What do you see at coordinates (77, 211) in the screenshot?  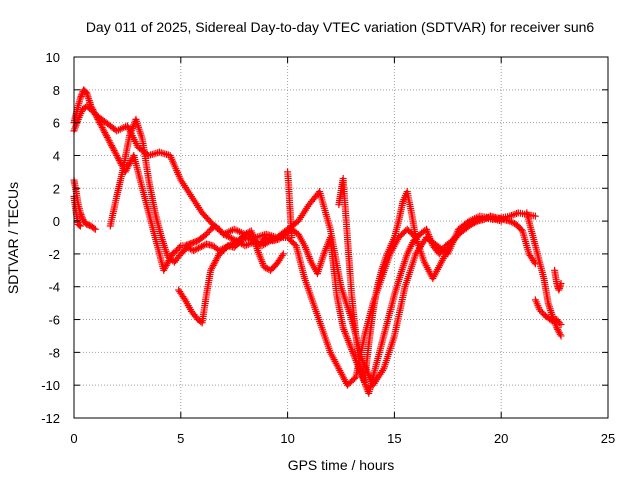 I see `series-trace-d` at bounding box center [77, 211].